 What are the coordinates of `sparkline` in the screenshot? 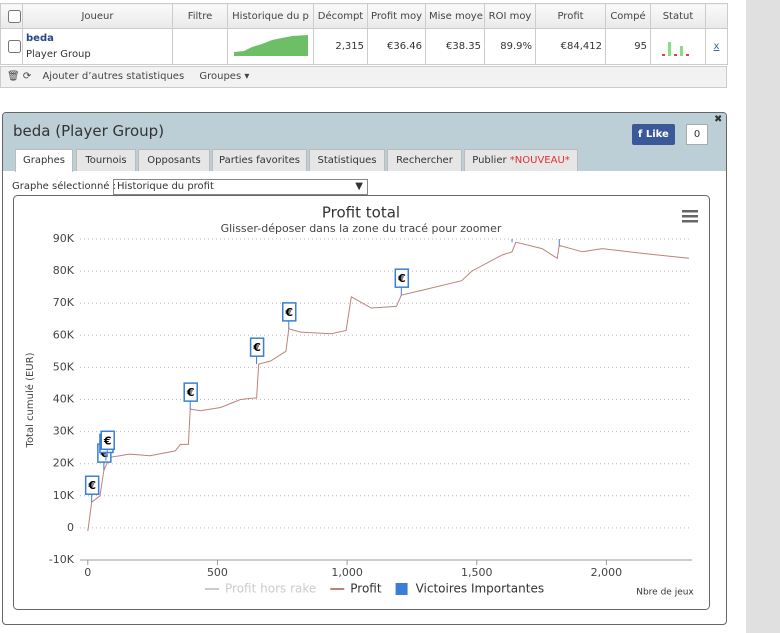 It's located at (271, 45).